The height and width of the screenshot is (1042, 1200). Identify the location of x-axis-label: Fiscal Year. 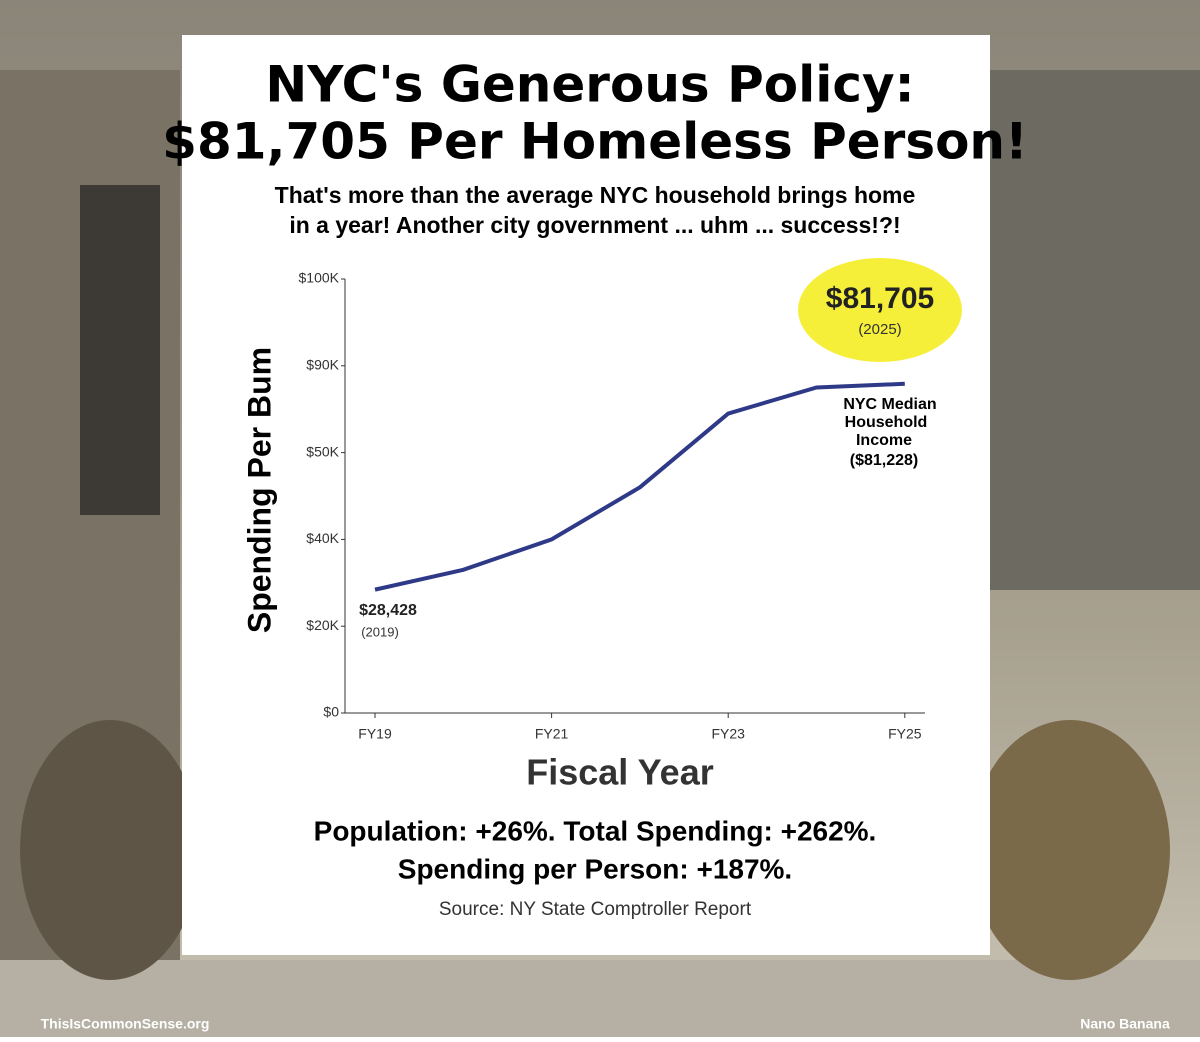
(620, 772).